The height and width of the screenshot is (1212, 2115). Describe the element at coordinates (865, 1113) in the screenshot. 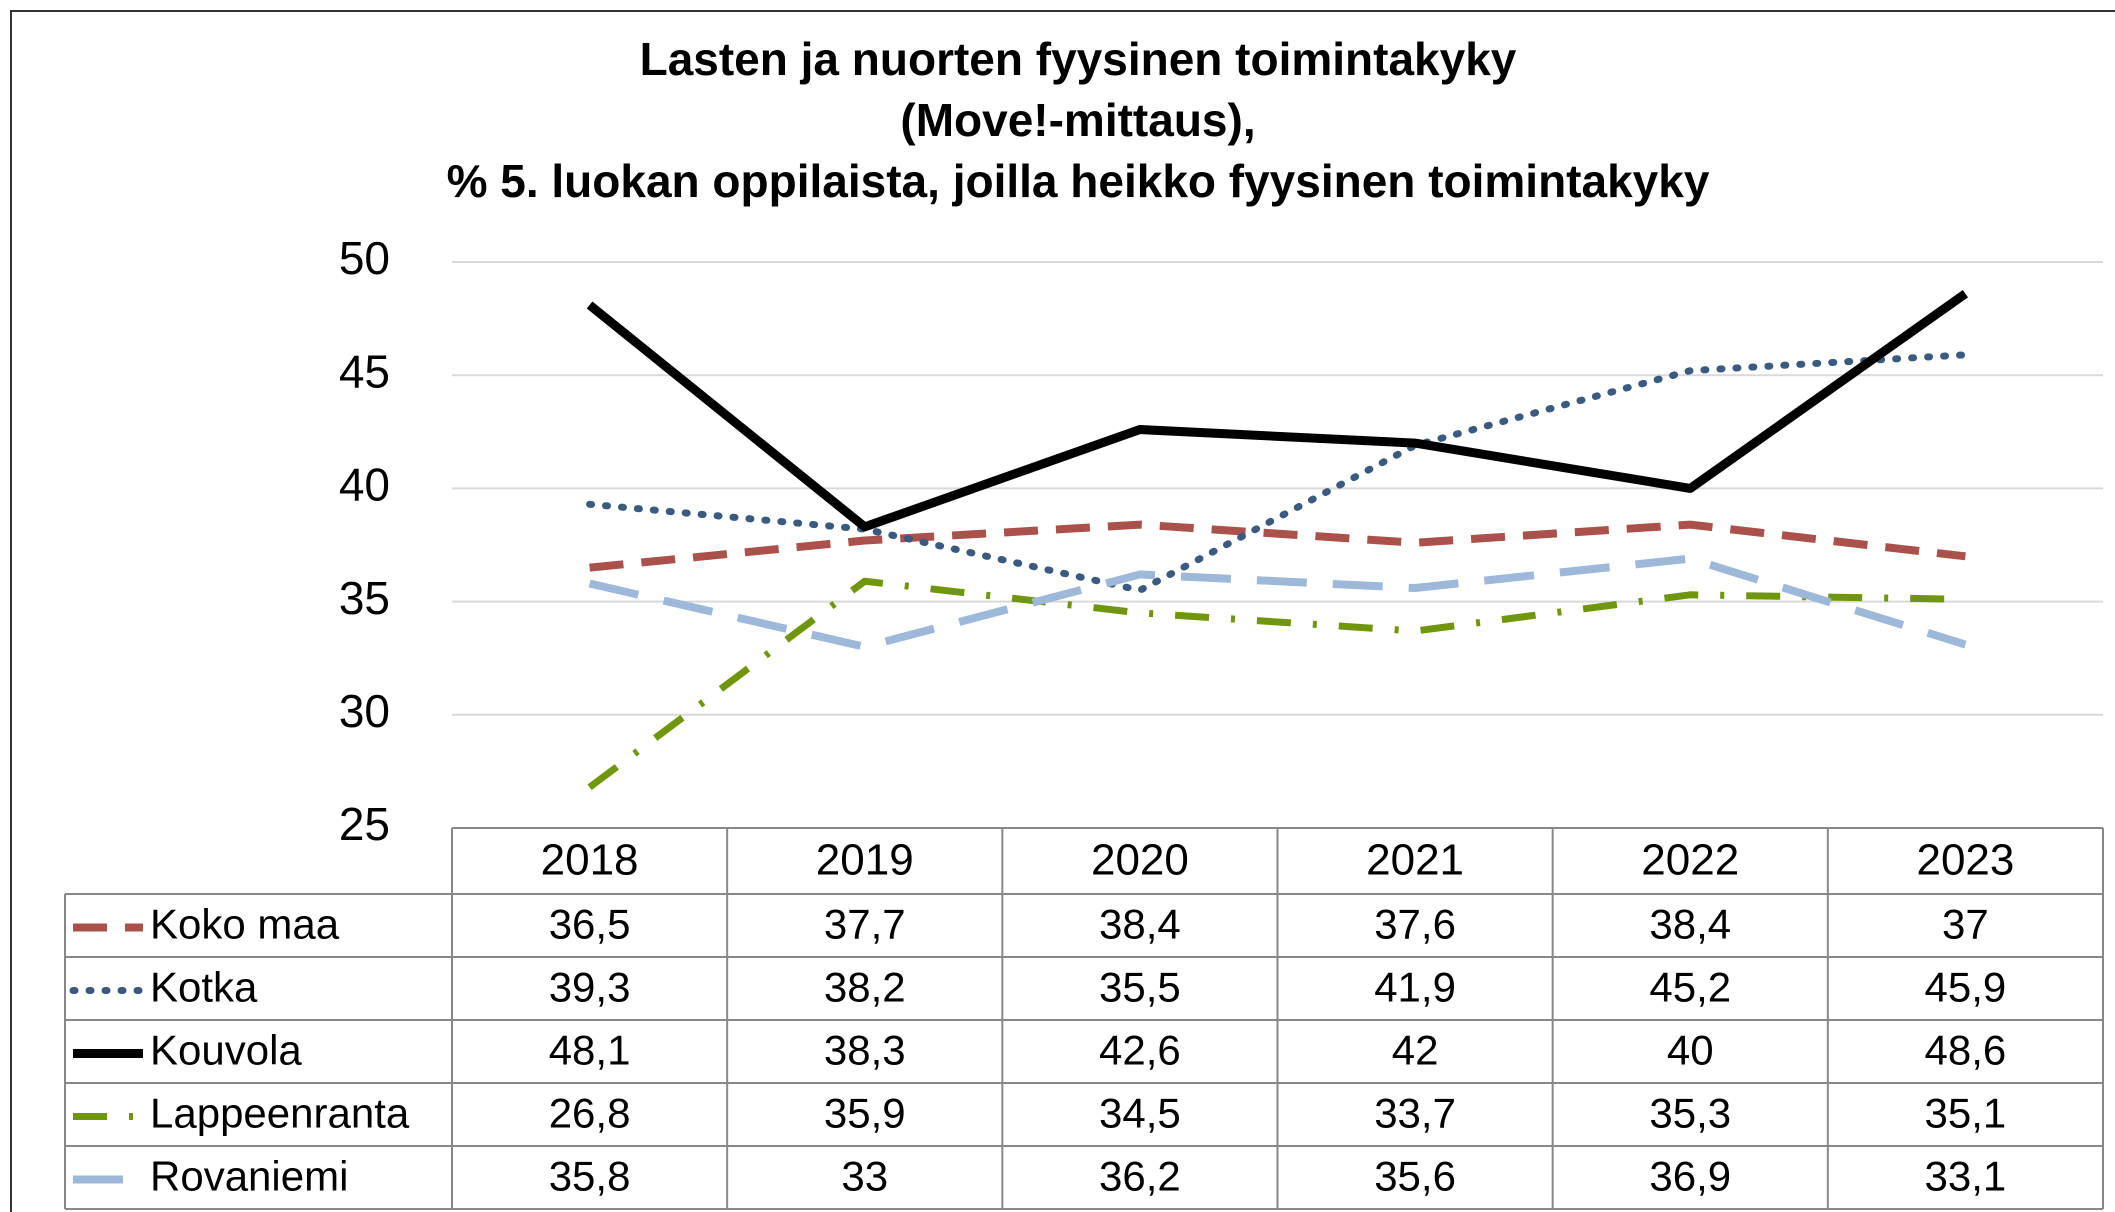

I see `table-value: 35,9` at that location.